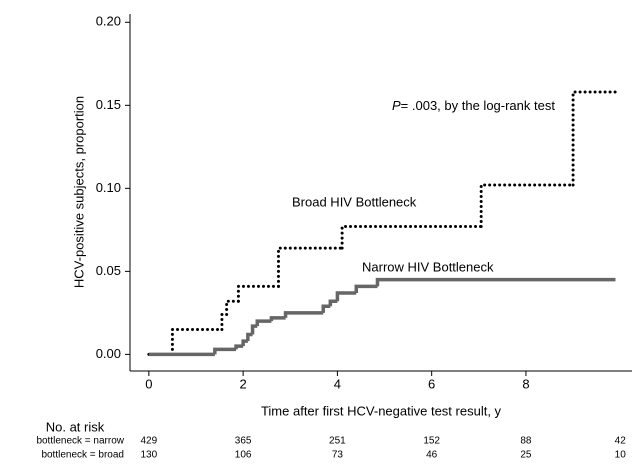  Describe the element at coordinates (621, 455) in the screenshot. I see `risk-count: 10` at that location.